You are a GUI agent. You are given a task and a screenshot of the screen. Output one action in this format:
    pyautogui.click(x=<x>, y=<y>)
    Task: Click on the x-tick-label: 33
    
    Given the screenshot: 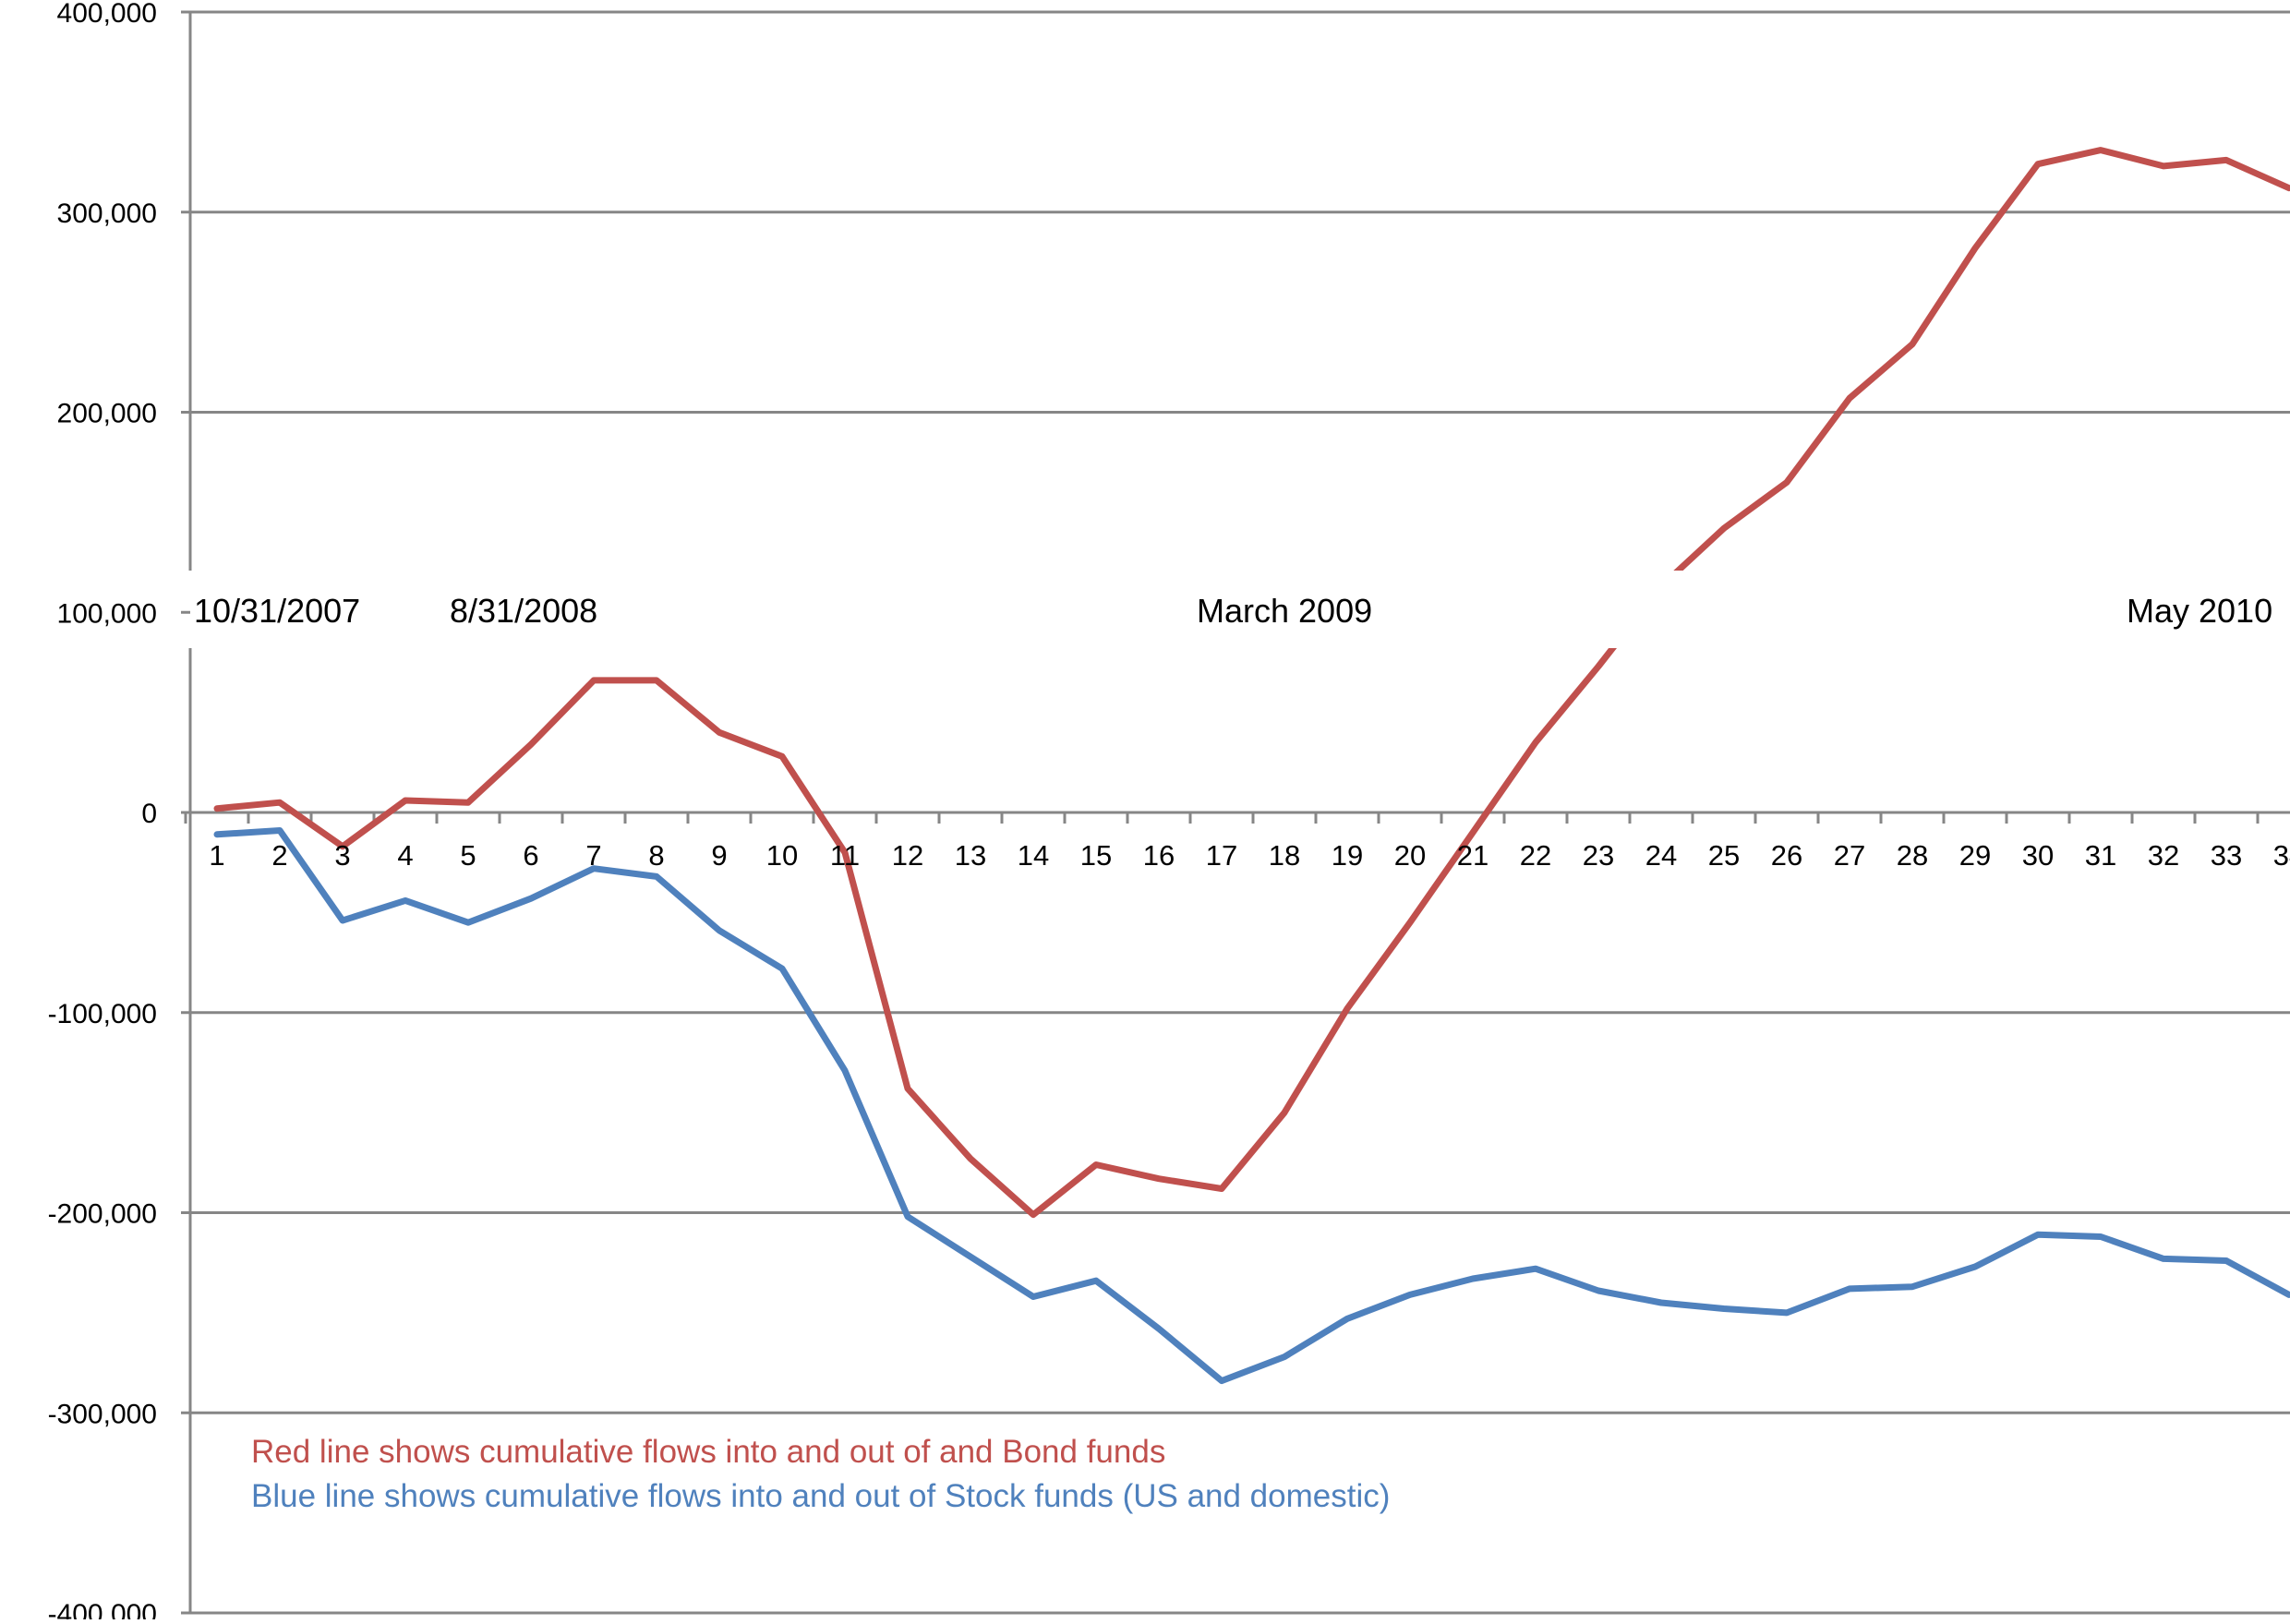 What is the action you would take?
    pyautogui.click(x=2227, y=855)
    